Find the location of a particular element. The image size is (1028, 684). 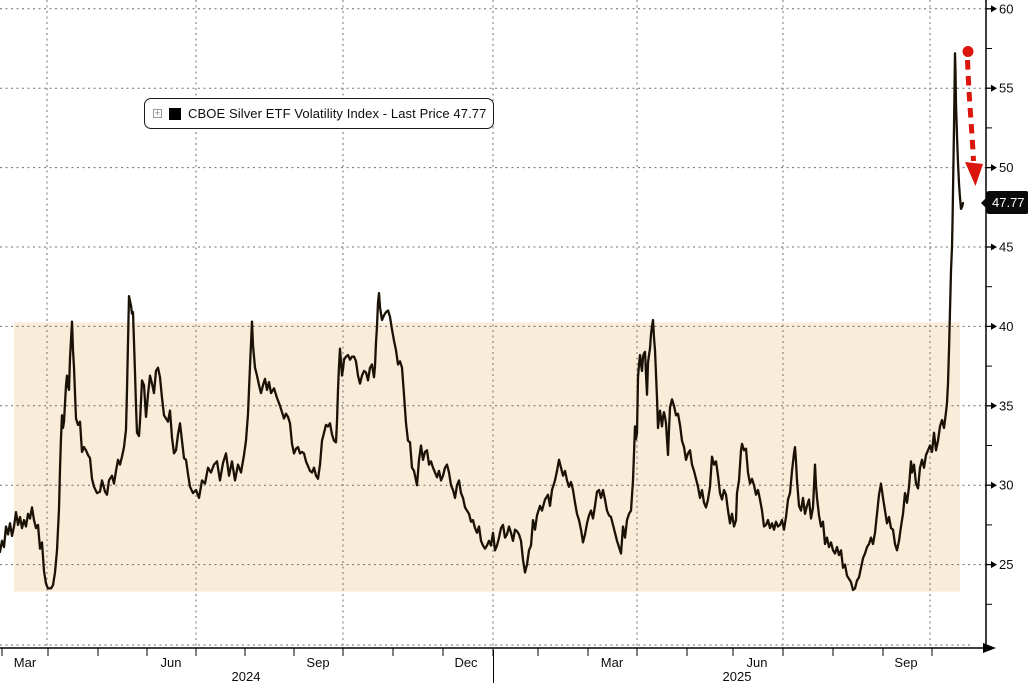

x-month-label: Dec is located at coordinates (466, 662).